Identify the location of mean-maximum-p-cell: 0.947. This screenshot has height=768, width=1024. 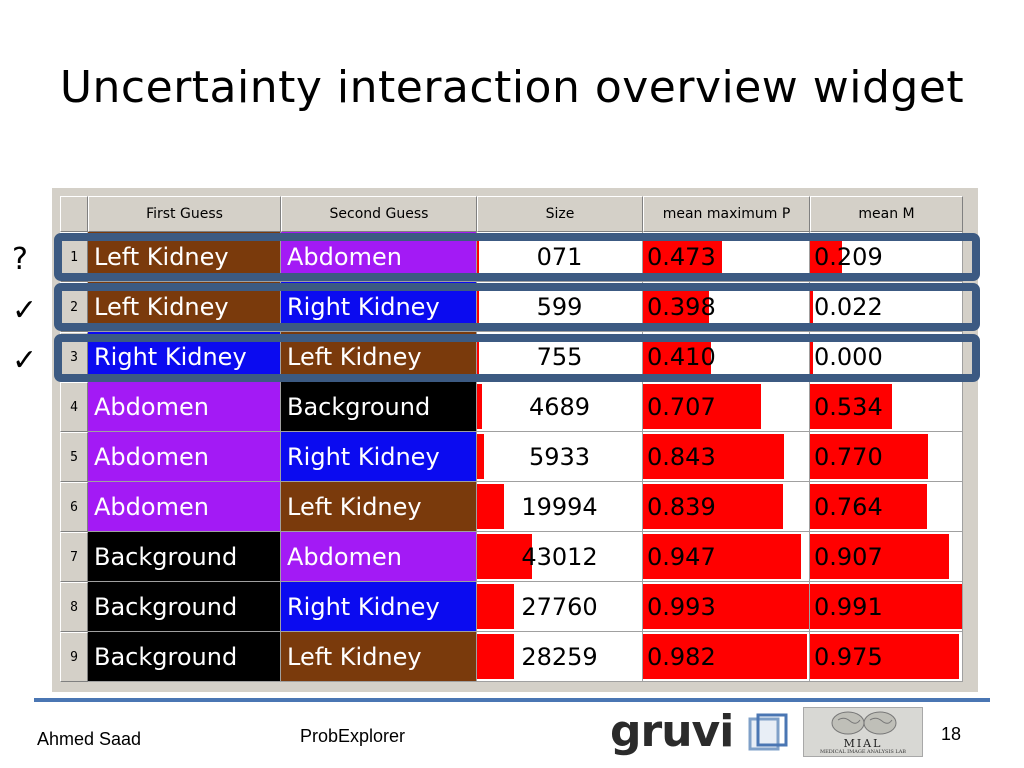
(726, 557).